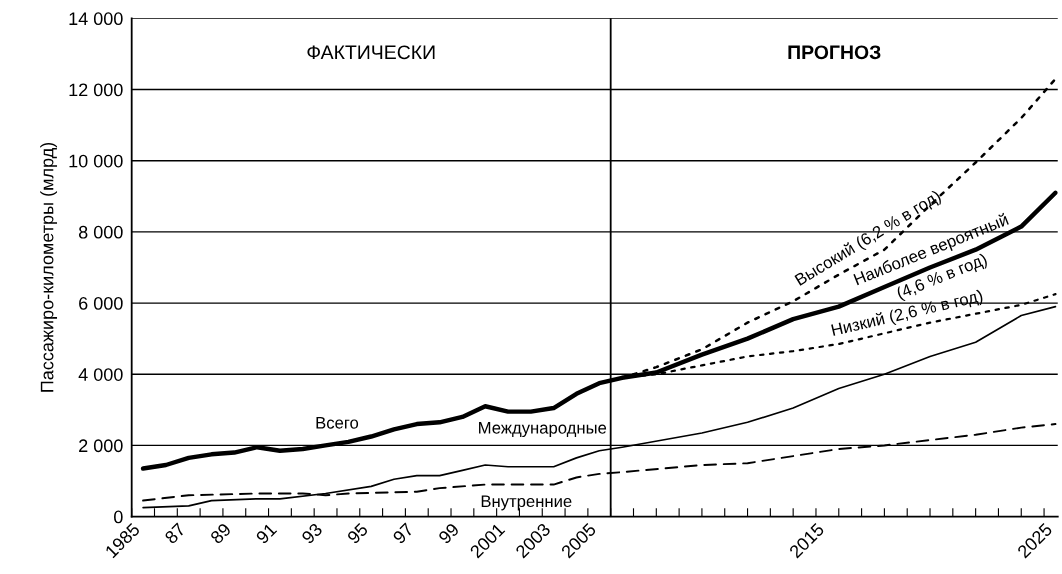 The height and width of the screenshot is (574, 1062). I want to click on series-label: Международные, so click(543, 430).